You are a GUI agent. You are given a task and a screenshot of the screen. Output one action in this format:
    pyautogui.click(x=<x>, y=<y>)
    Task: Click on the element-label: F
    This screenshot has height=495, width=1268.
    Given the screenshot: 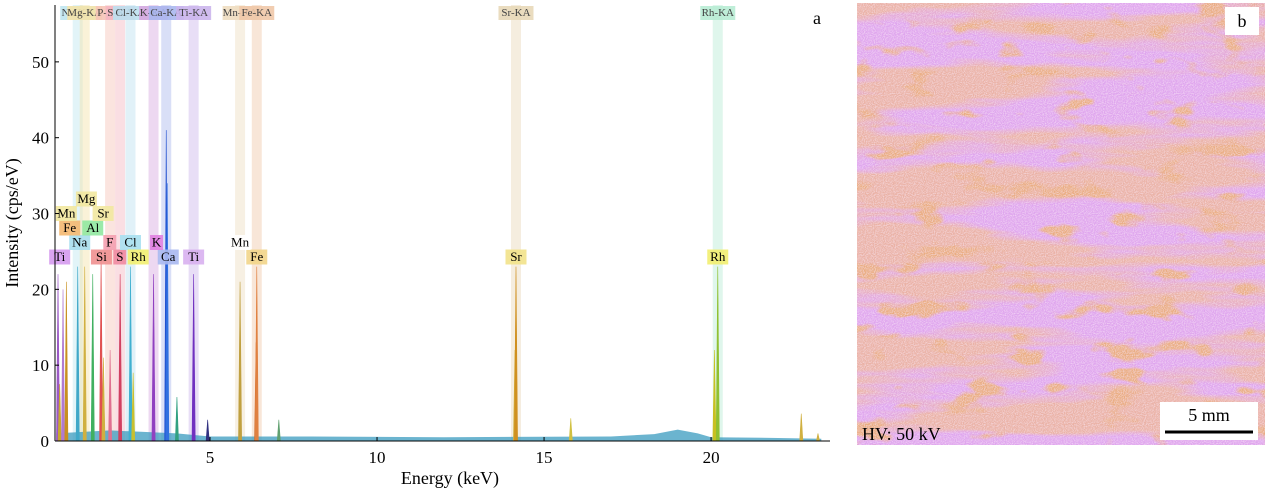 What is the action you would take?
    pyautogui.click(x=109, y=241)
    